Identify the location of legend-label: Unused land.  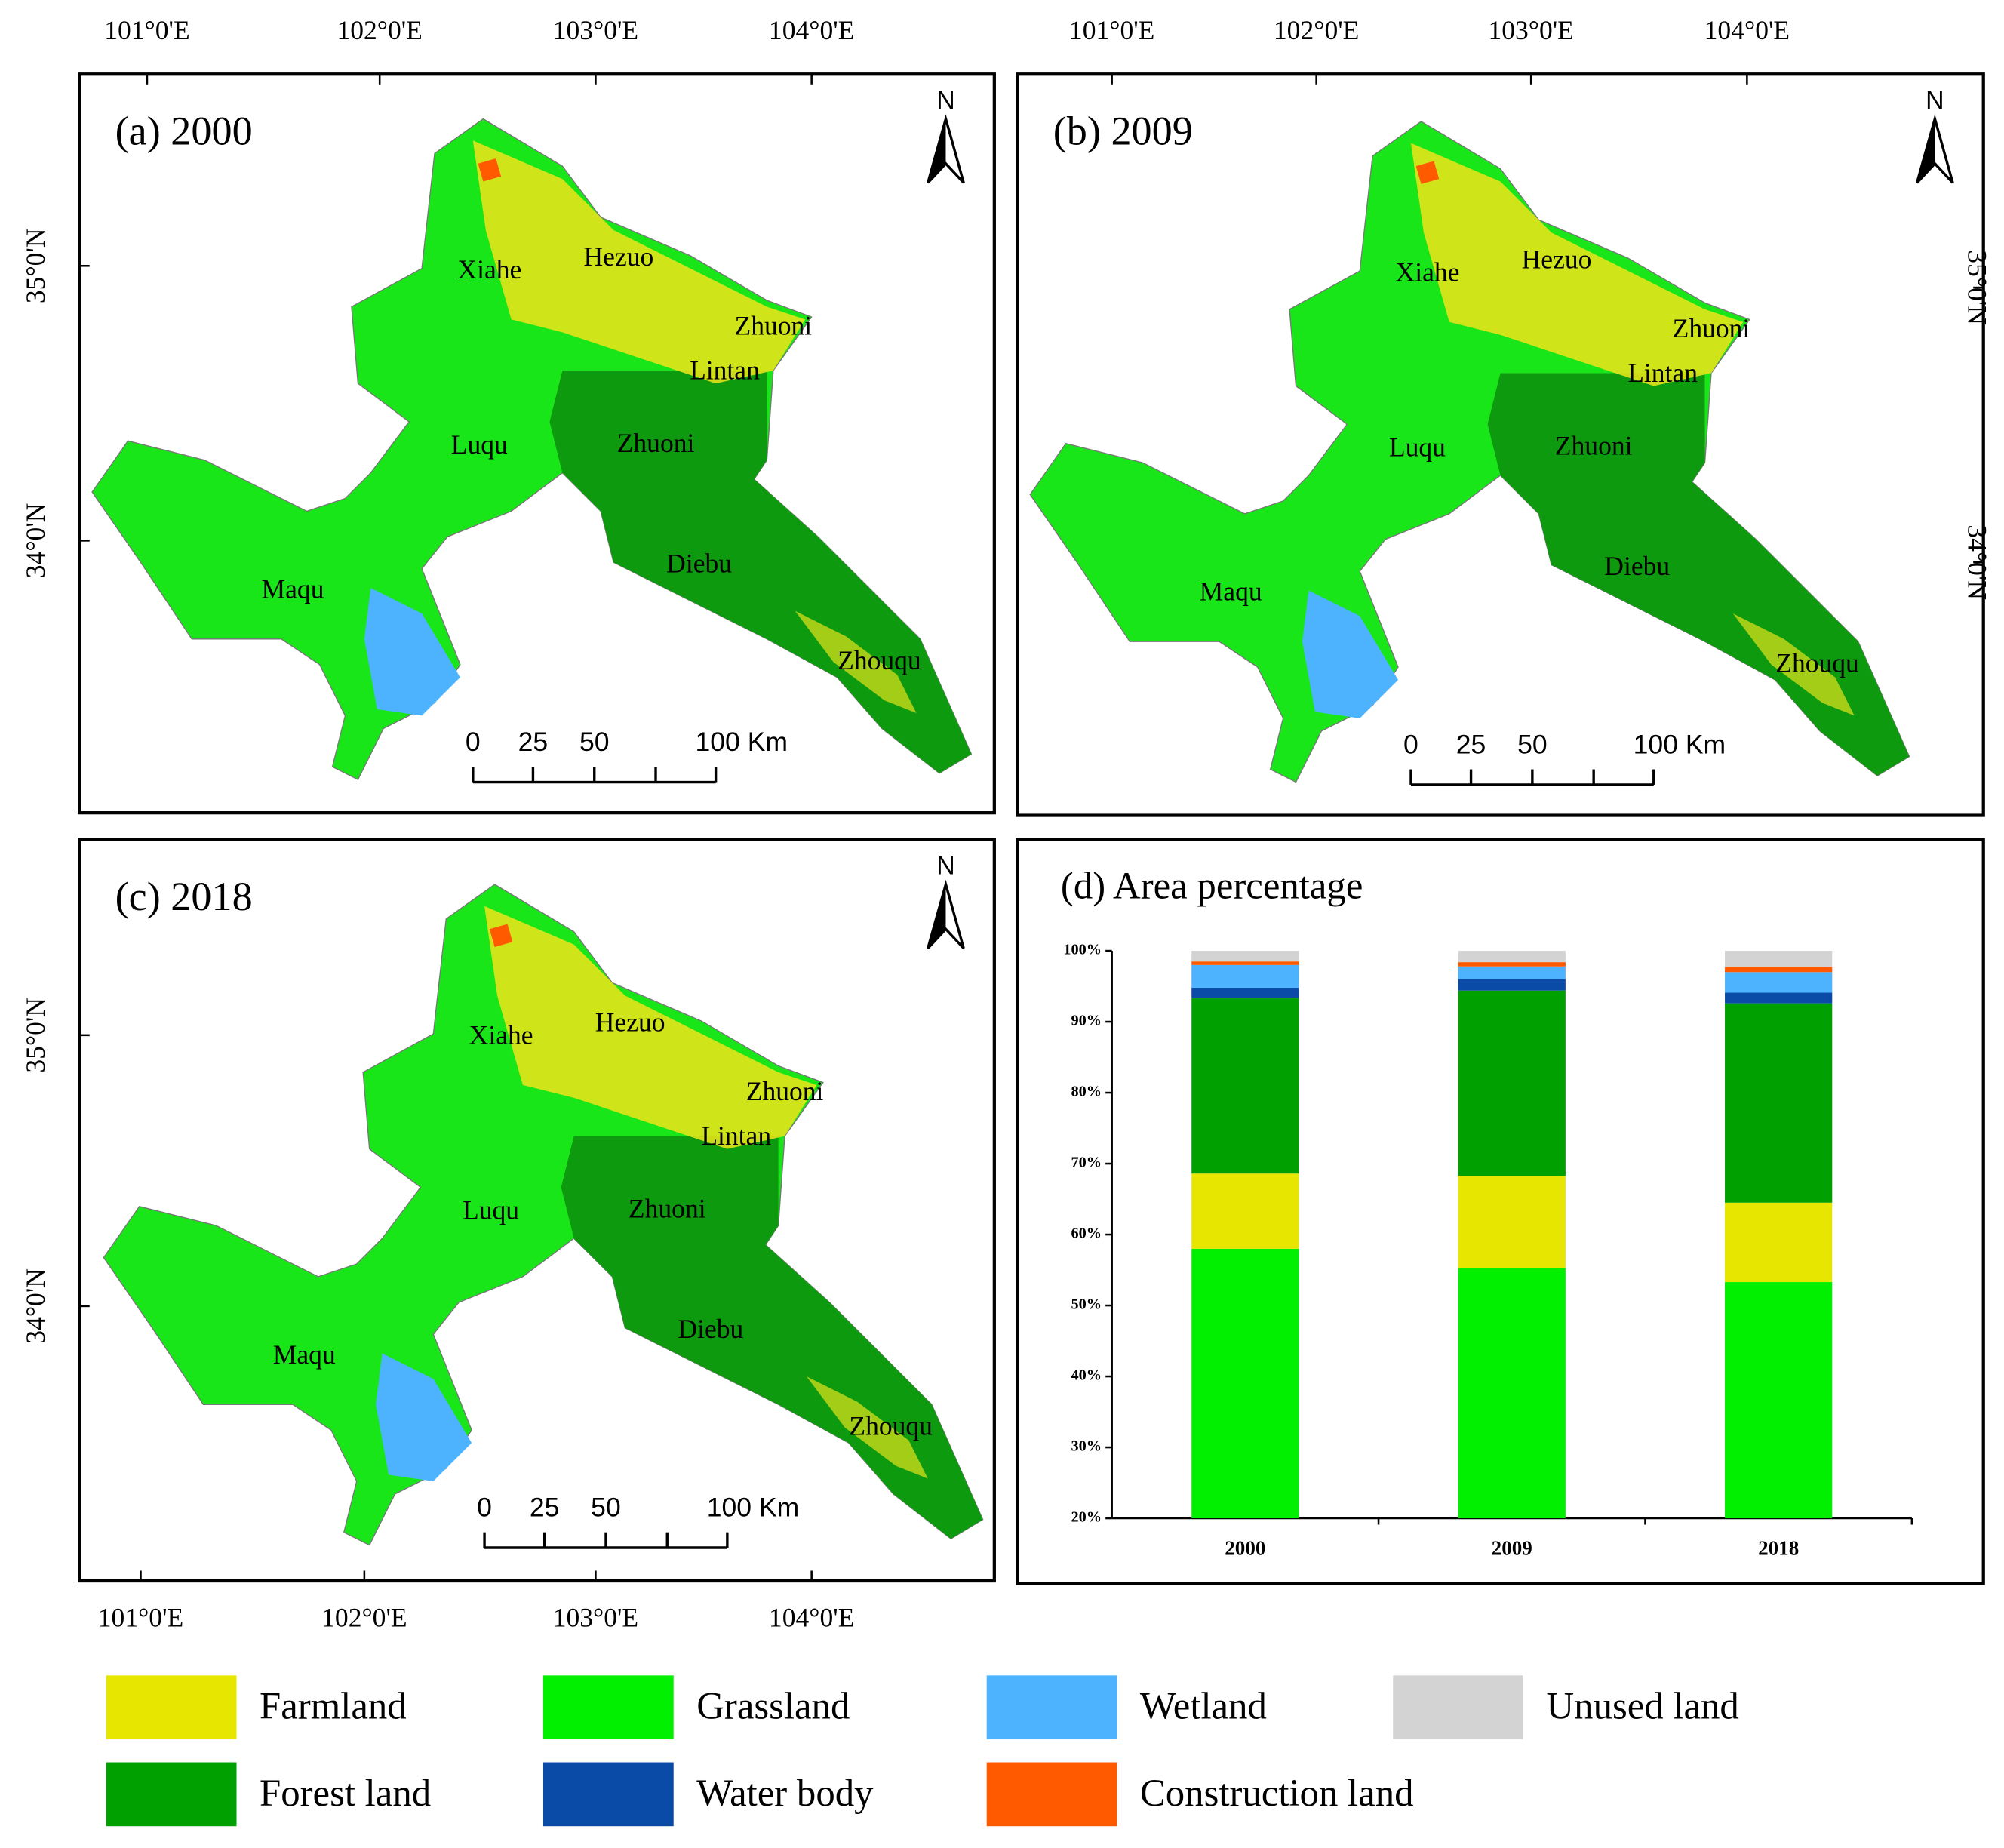
(1642, 1706).